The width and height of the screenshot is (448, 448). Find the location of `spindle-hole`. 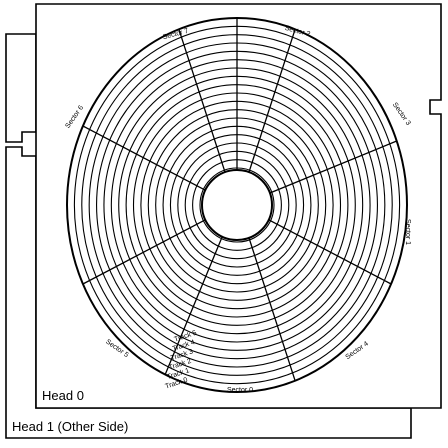

spindle-hole is located at coordinates (237, 205).